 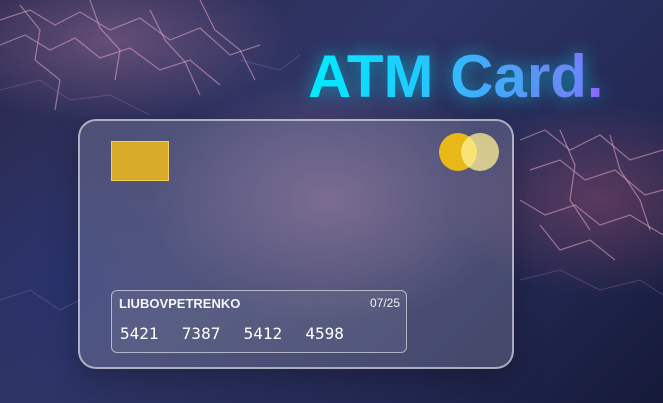 What do you see at coordinates (140, 161) in the screenshot?
I see `chip-icon` at bounding box center [140, 161].